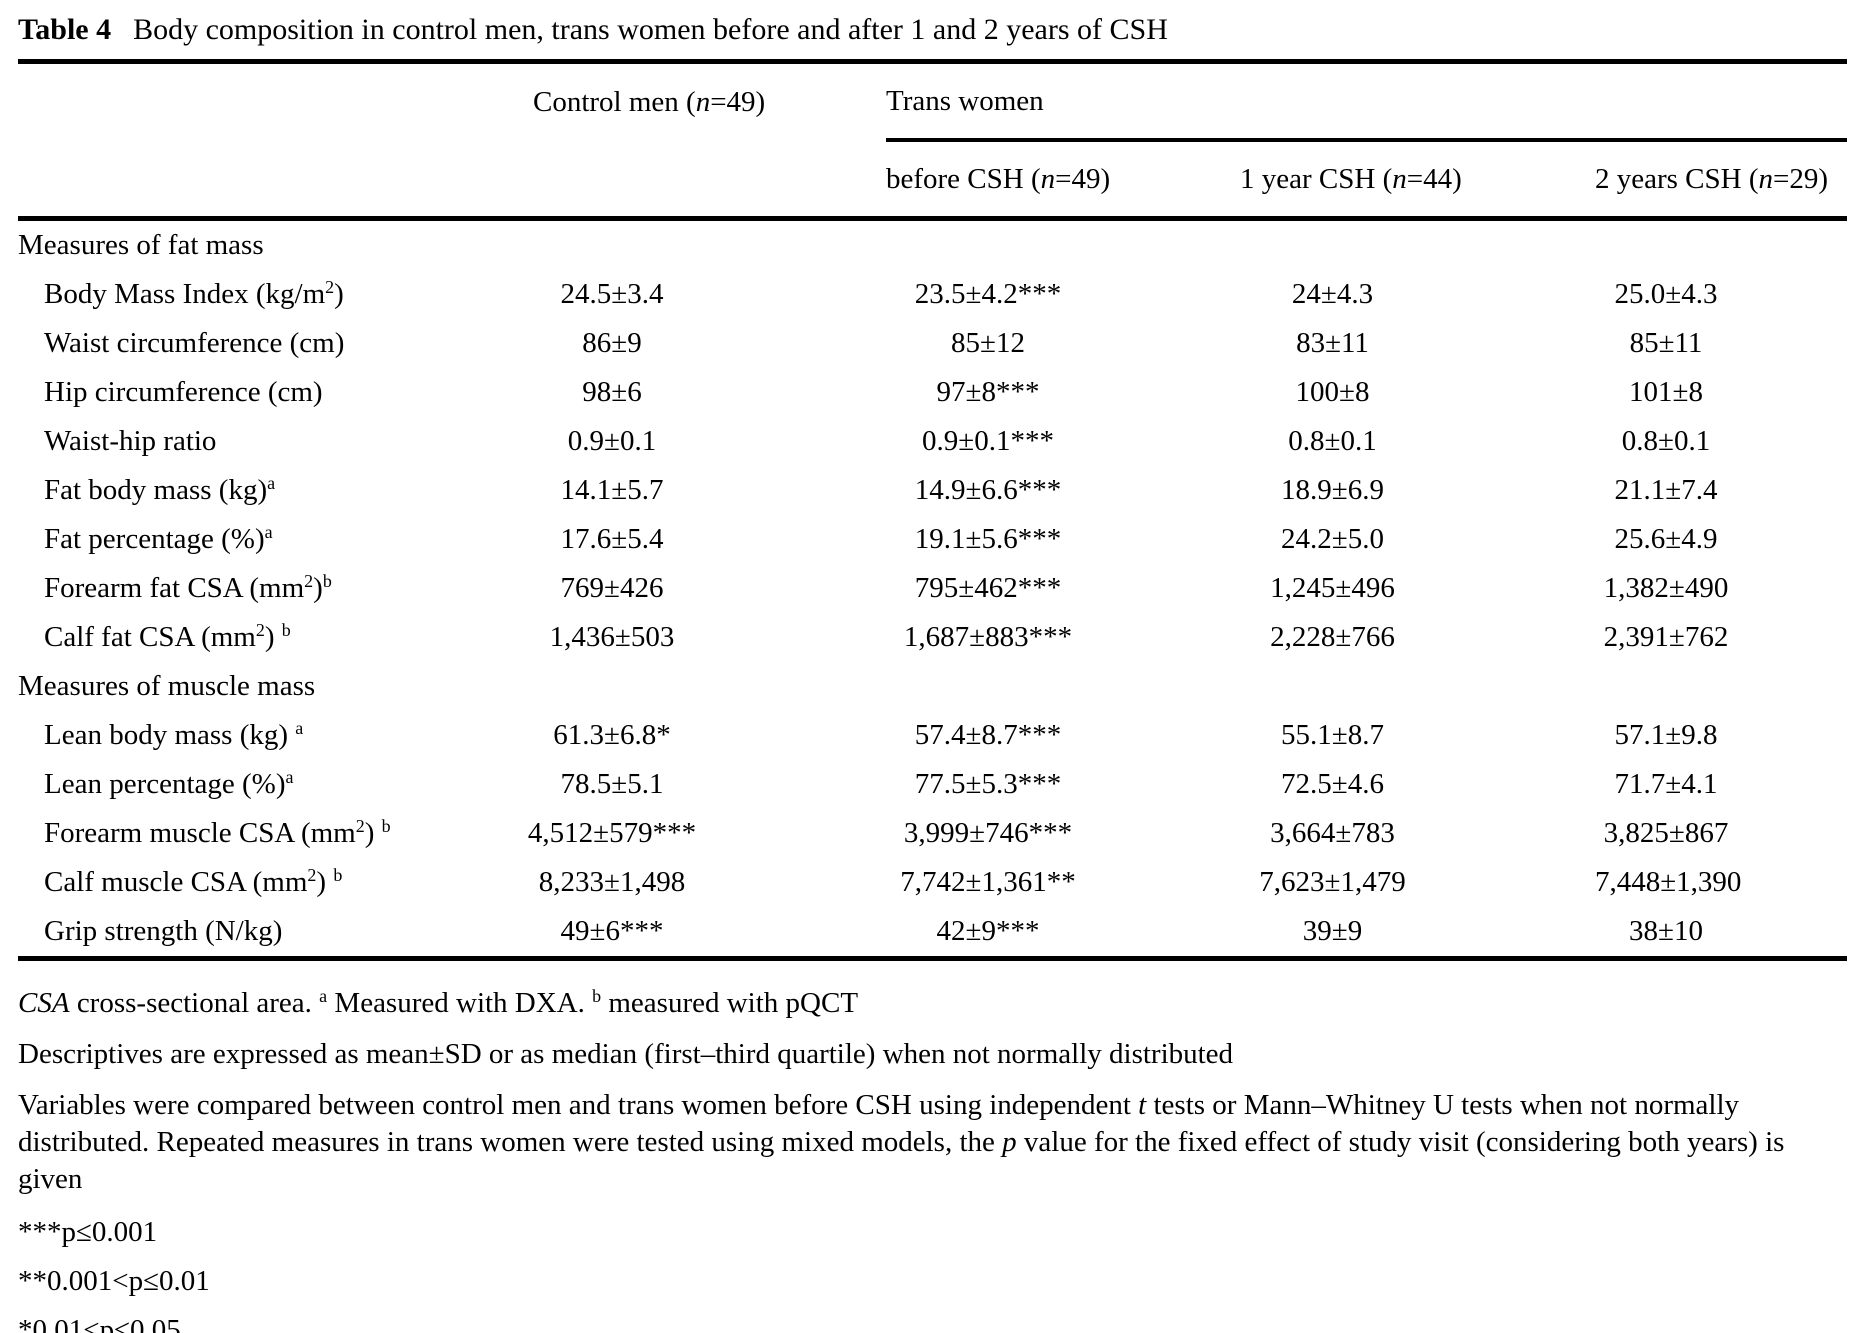 This screenshot has height=1333, width=1865. Describe the element at coordinates (612, 294) in the screenshot. I see `value-control-men: 24.5±3.4` at that location.